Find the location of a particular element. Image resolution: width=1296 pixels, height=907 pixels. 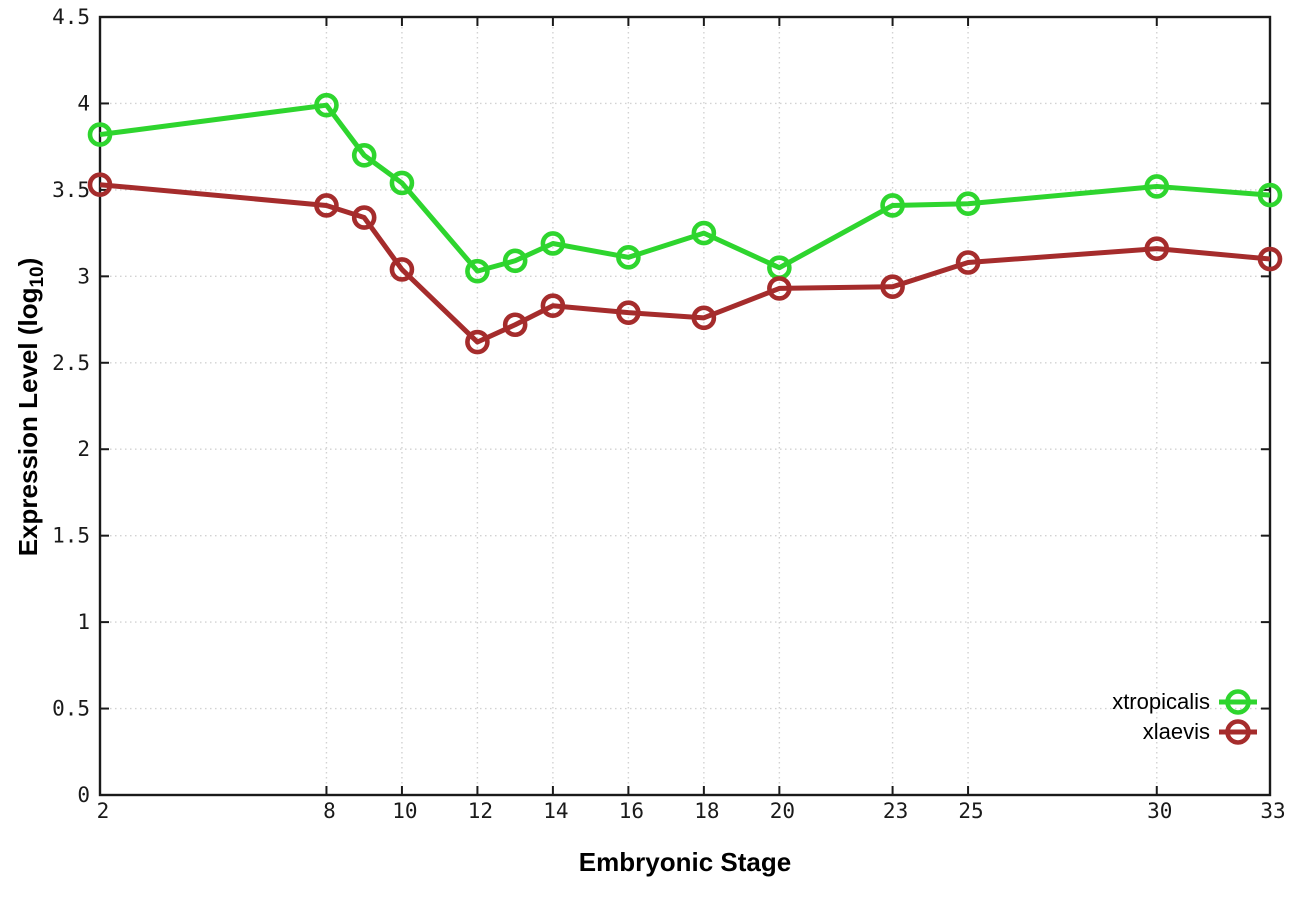

legend-entry-xlaevis: xlaevis is located at coordinates (1200, 732).